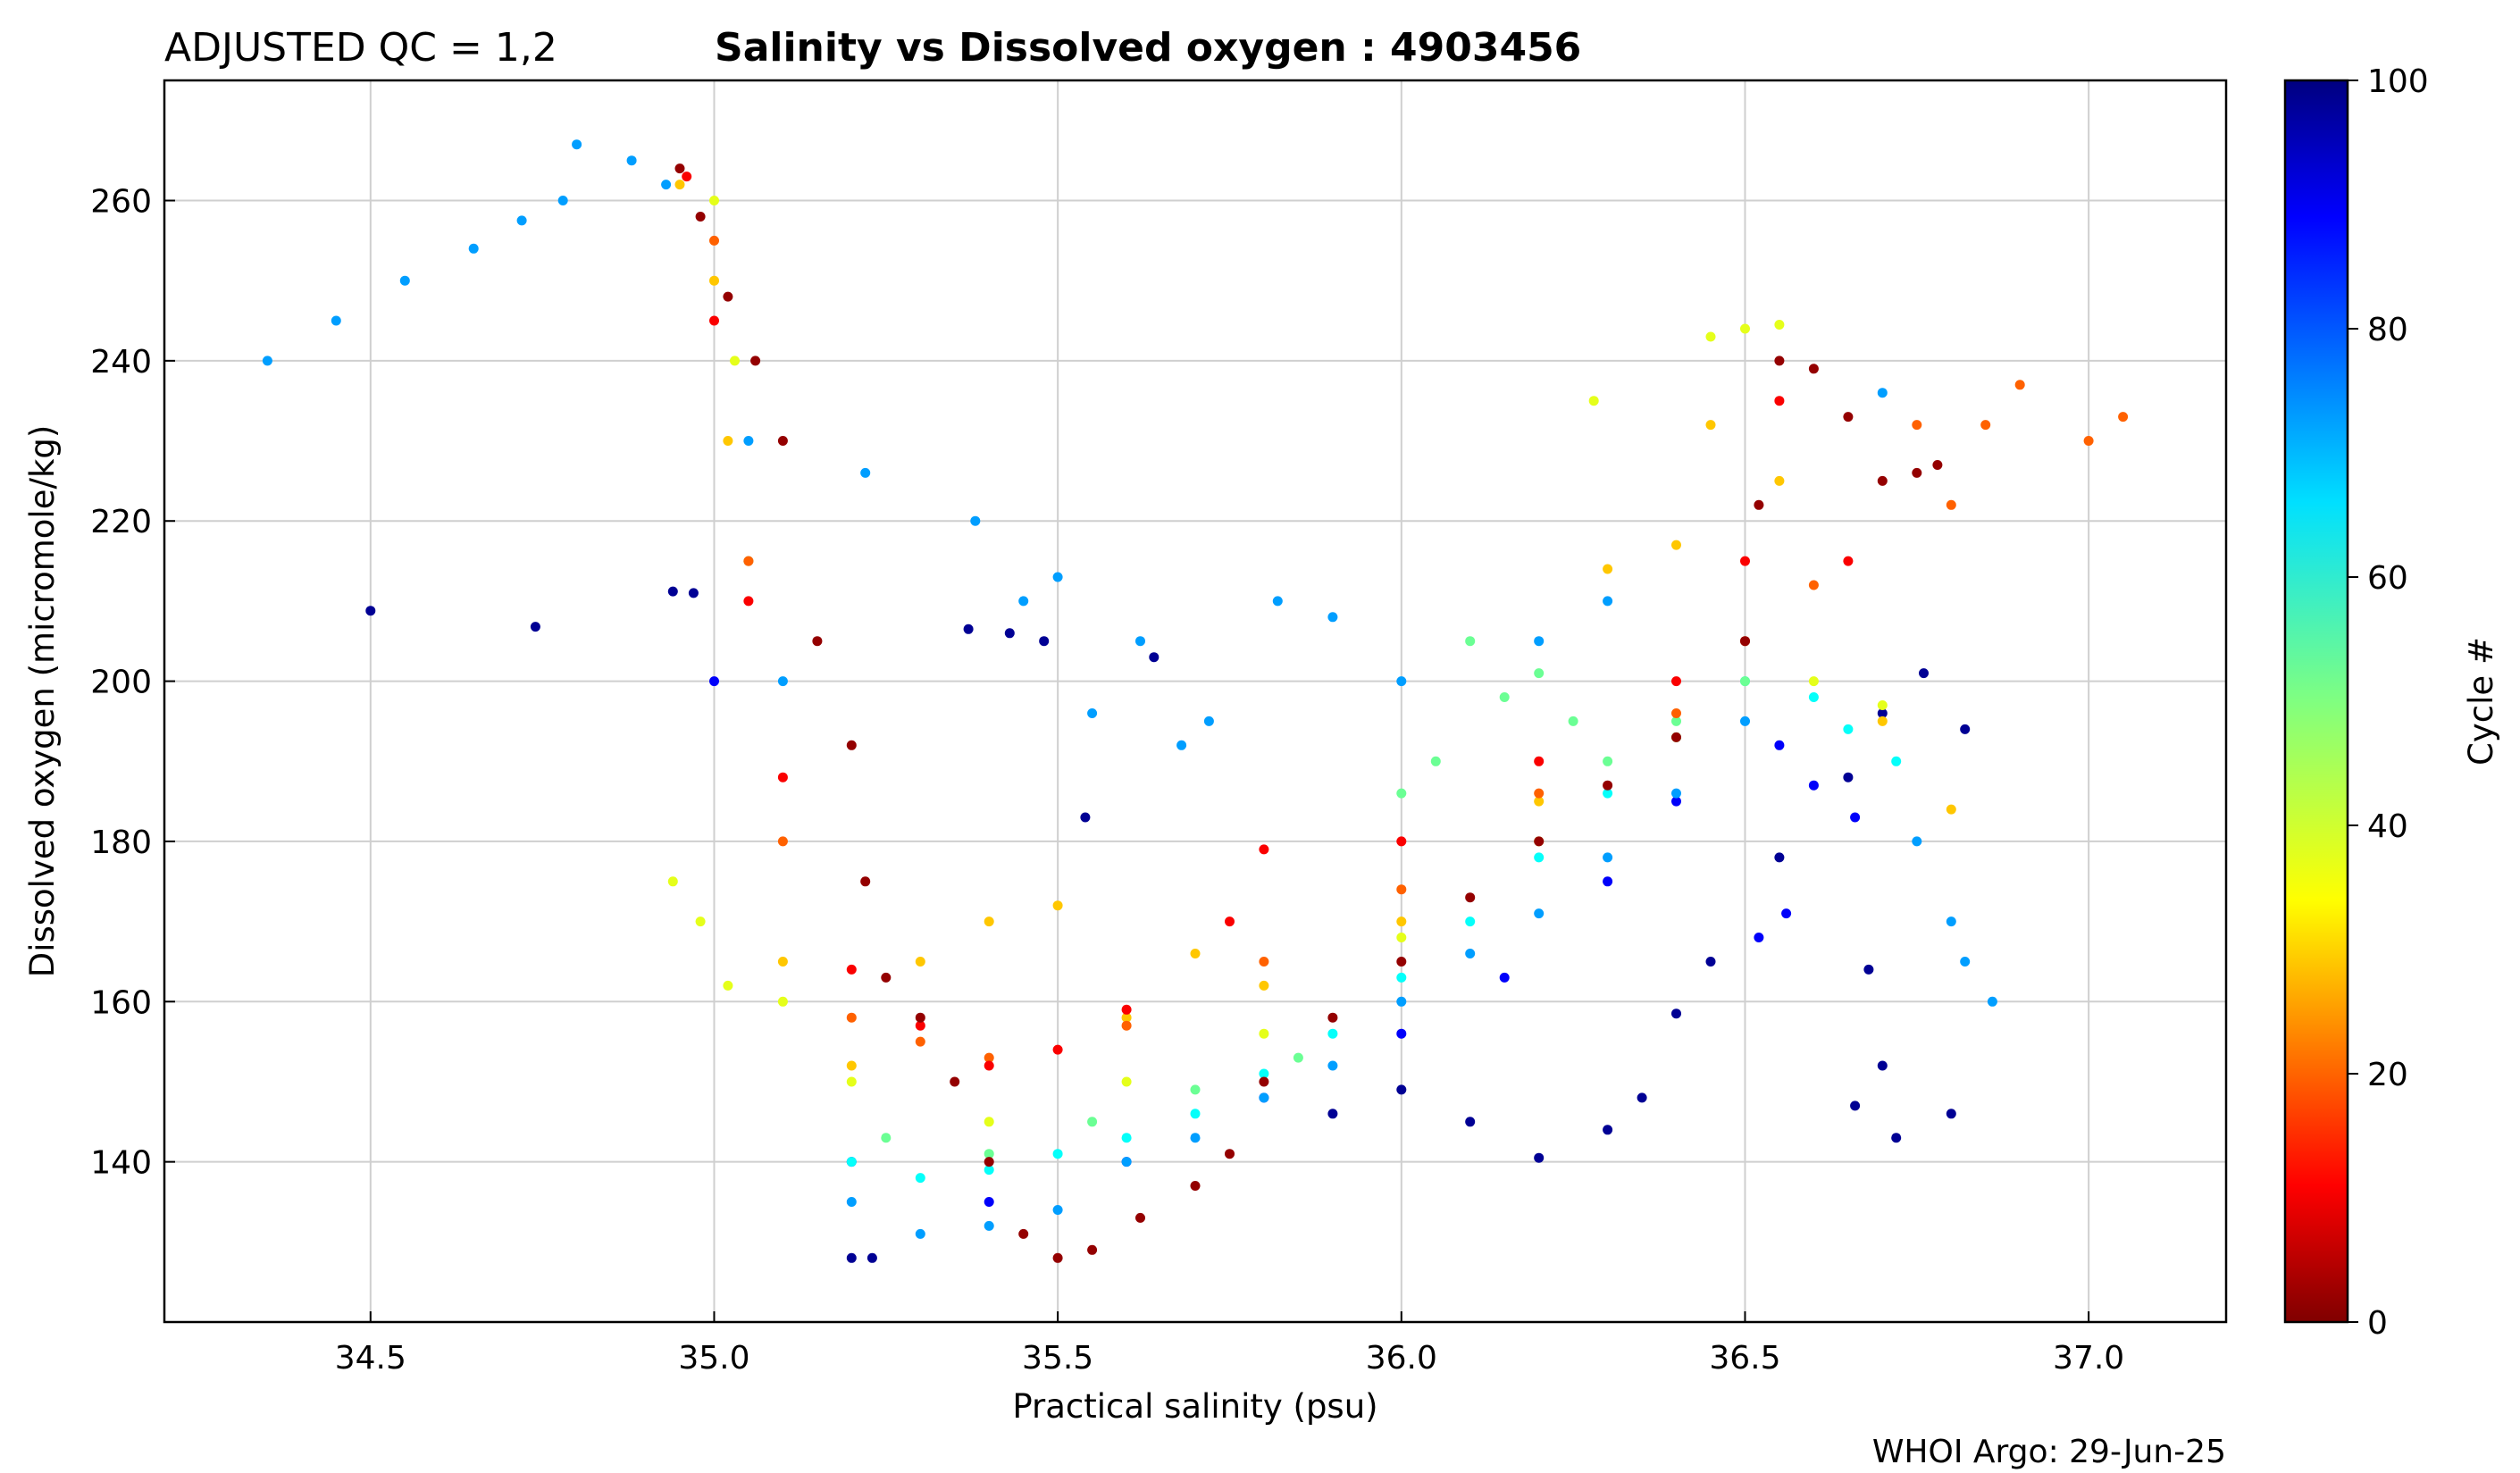  Describe the element at coordinates (2088, 1358) in the screenshot. I see `x-tick-label: 37.0` at that location.